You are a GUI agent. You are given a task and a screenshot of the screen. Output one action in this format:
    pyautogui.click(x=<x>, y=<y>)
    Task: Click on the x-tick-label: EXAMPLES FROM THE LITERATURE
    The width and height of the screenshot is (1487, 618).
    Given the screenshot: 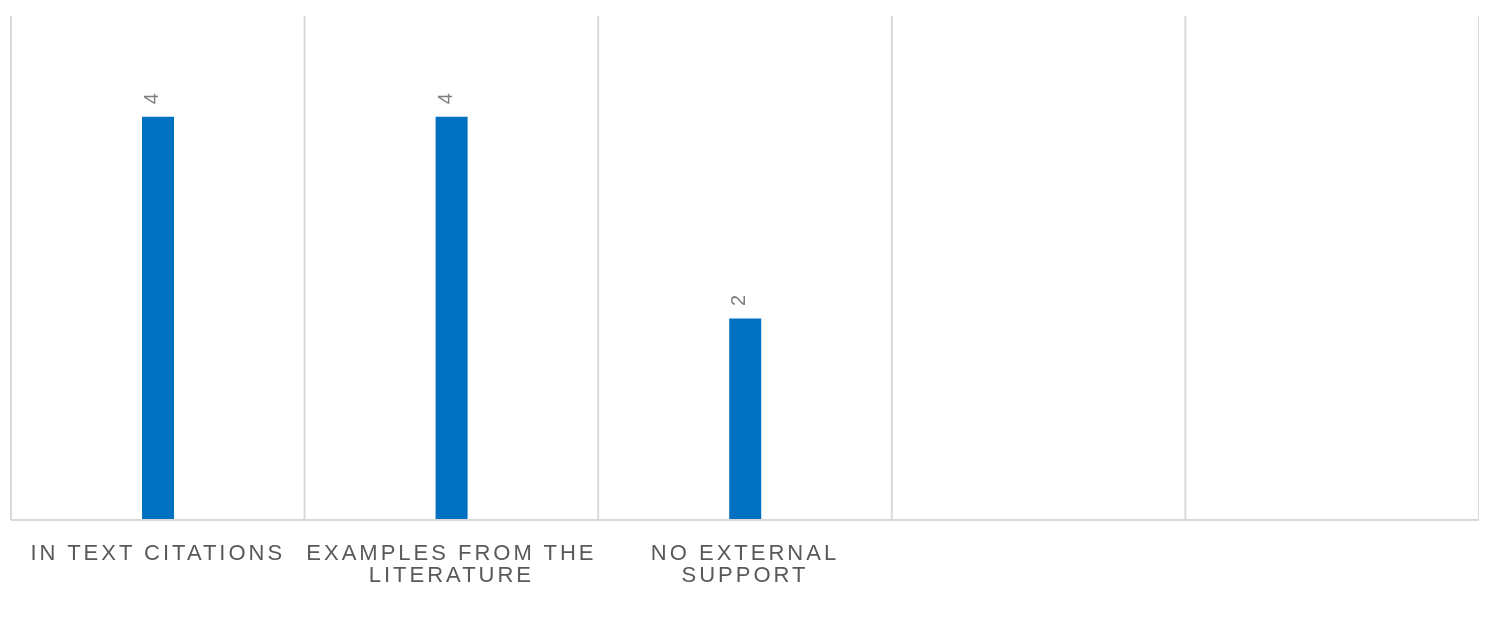 What is the action you would take?
    pyautogui.click(x=451, y=563)
    